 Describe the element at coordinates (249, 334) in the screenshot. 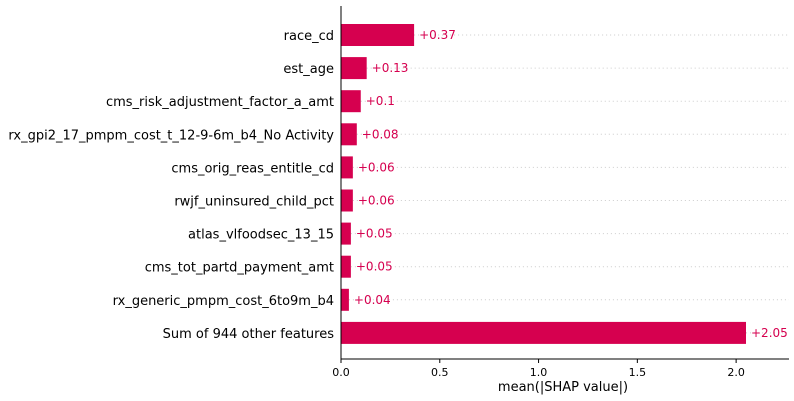

I see `category-label: Sum of 944 other features` at that location.